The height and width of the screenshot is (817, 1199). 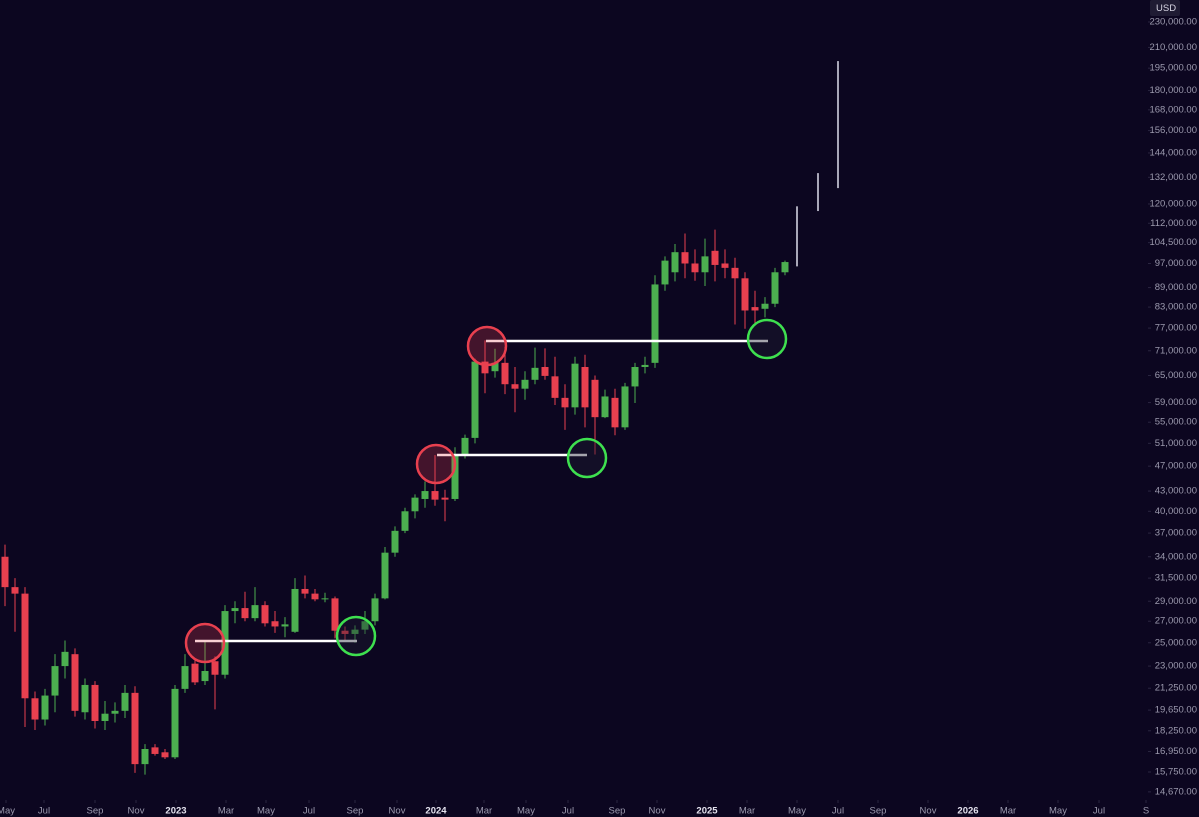 I want to click on y-tick-label: 18,250.00, so click(x=1176, y=730).